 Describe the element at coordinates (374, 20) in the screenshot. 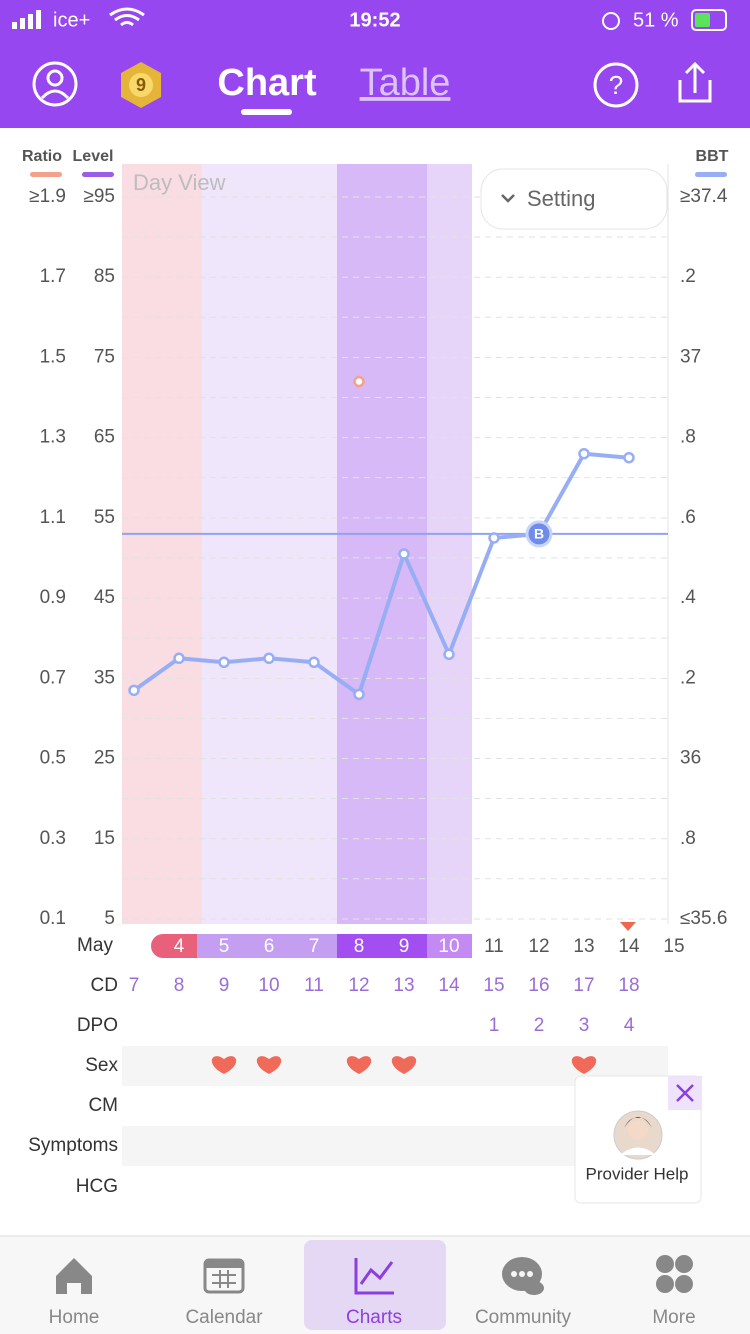

I see `time: 19:52` at that location.